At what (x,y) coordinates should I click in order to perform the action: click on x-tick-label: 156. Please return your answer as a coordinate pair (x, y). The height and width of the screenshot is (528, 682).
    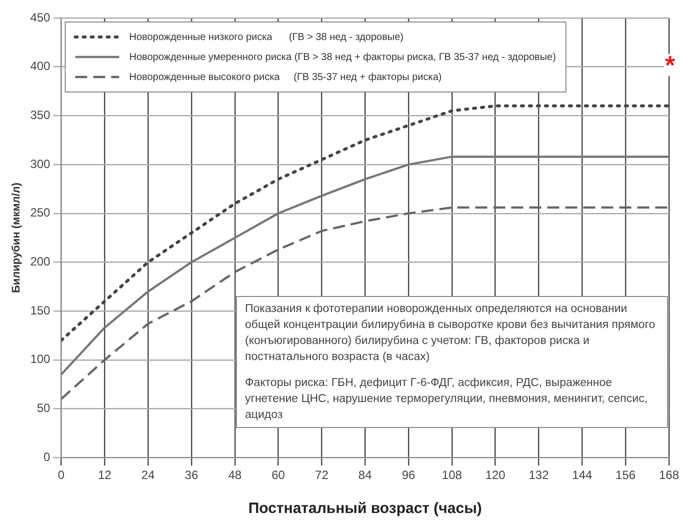
    Looking at the image, I should click on (626, 475).